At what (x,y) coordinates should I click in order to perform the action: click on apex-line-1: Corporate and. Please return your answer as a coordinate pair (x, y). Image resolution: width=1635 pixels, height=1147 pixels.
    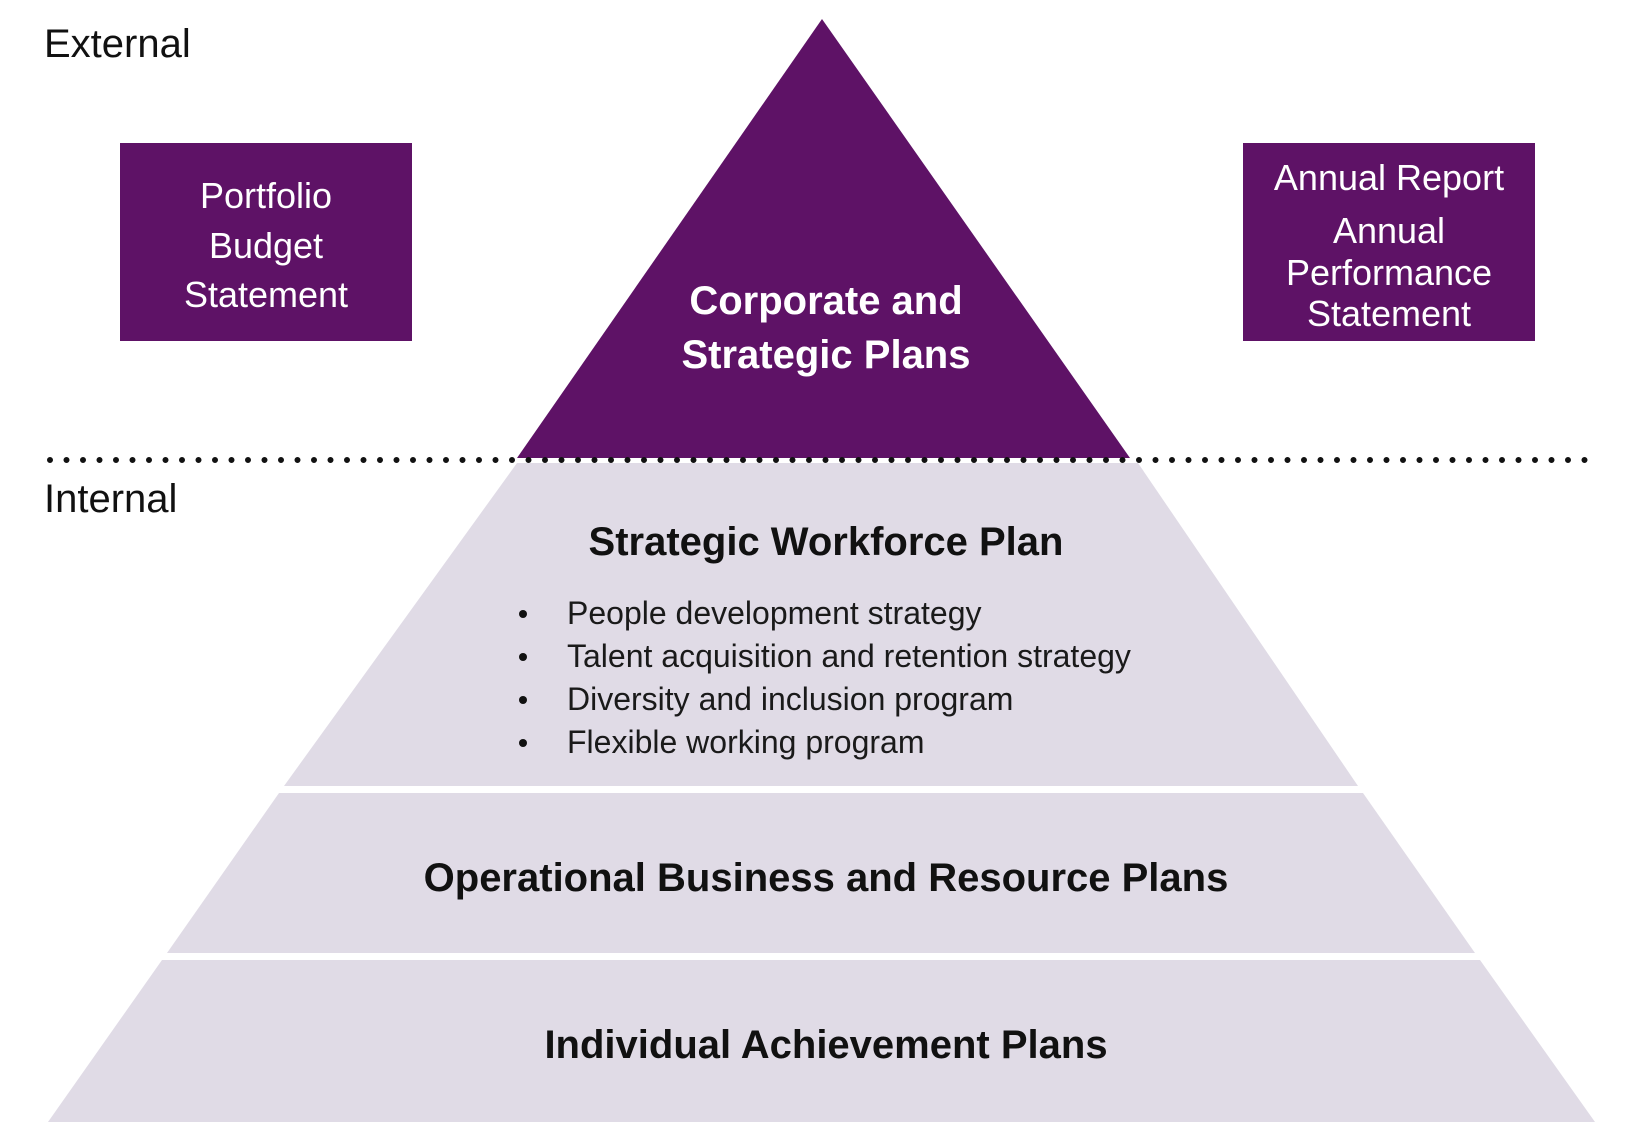
    Looking at the image, I should click on (825, 301).